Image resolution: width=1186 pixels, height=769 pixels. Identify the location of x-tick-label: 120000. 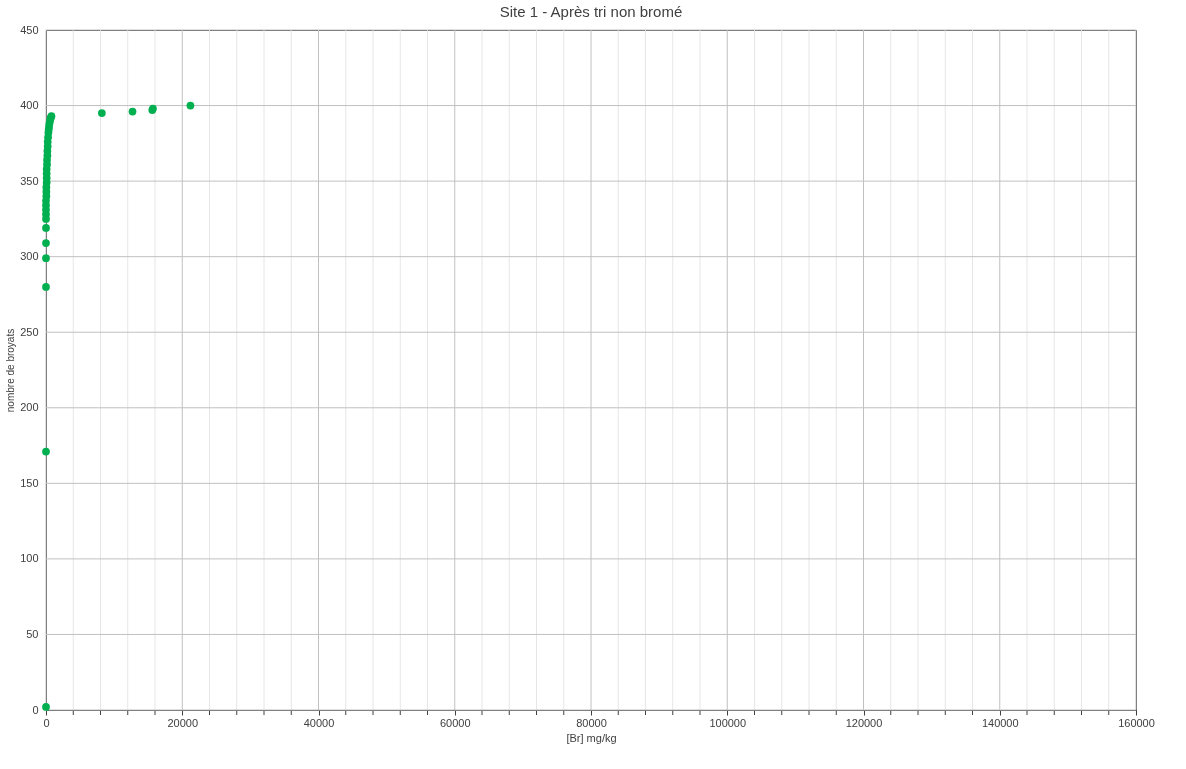
(864, 722).